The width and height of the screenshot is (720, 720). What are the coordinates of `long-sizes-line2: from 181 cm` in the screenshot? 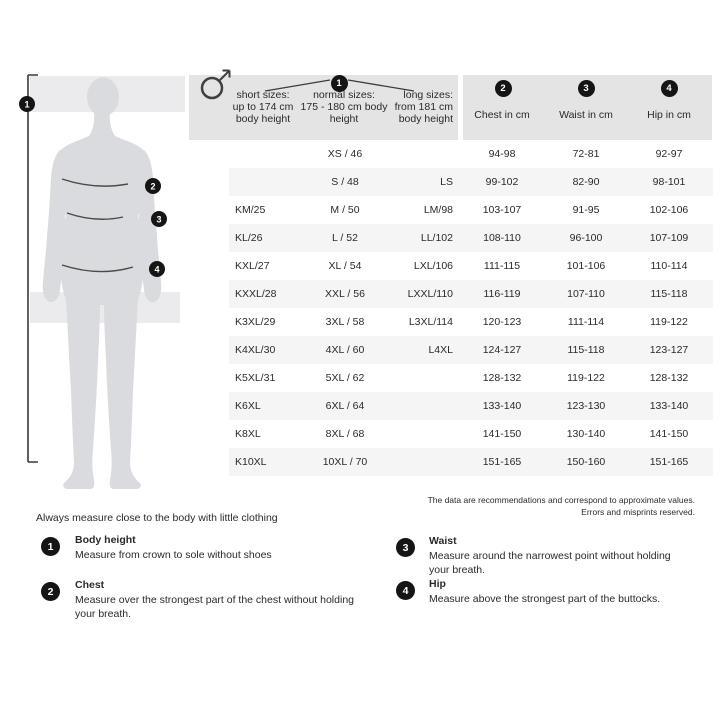 It's located at (423, 107).